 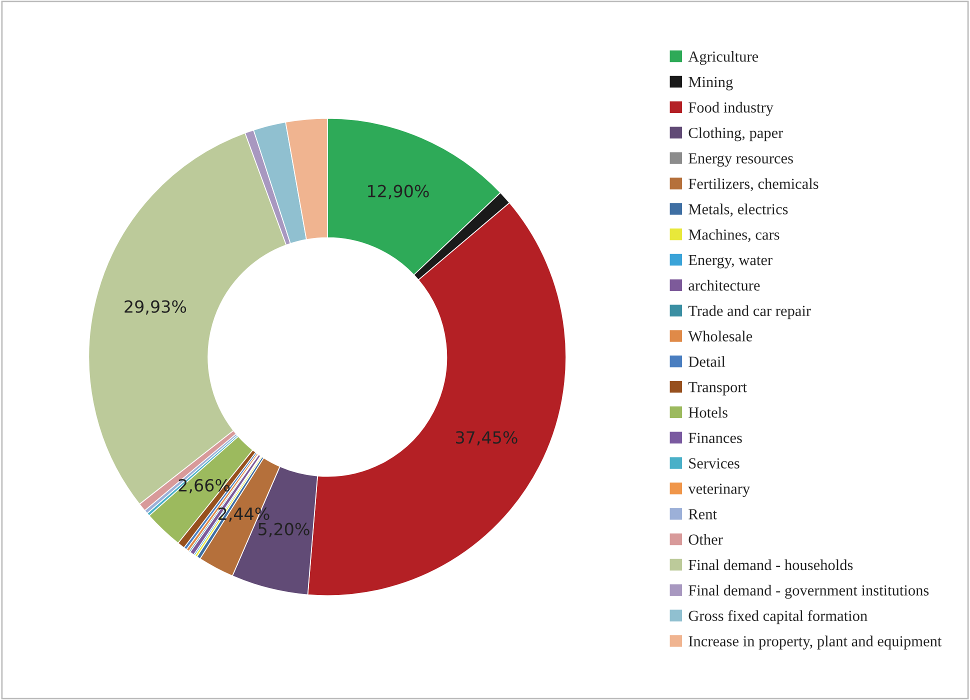 I want to click on legend-label: Energy, water, so click(x=730, y=261).